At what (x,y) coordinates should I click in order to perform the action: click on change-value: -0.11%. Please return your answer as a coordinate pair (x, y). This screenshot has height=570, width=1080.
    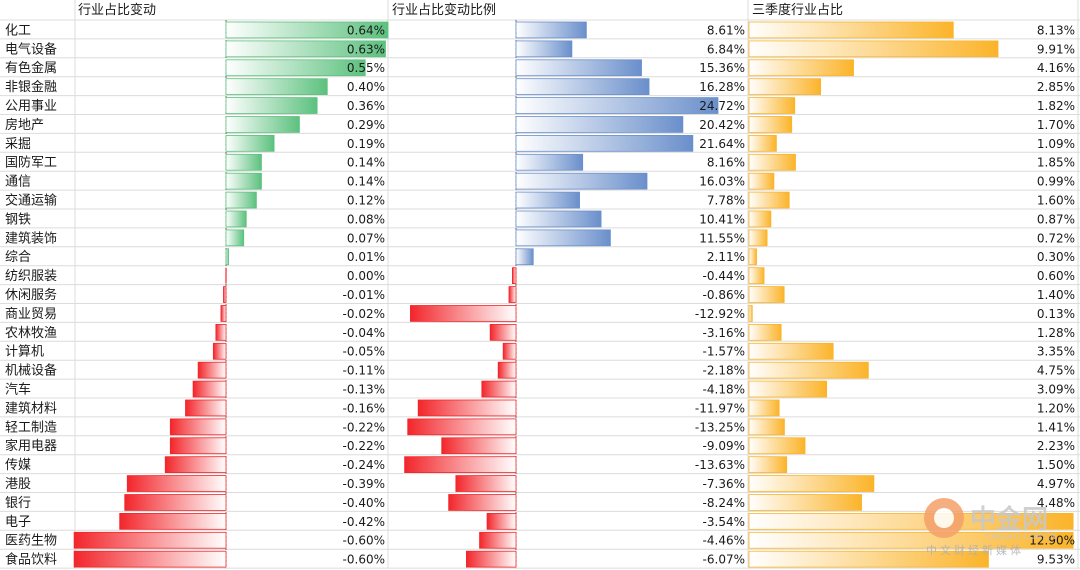
    Looking at the image, I should click on (364, 371).